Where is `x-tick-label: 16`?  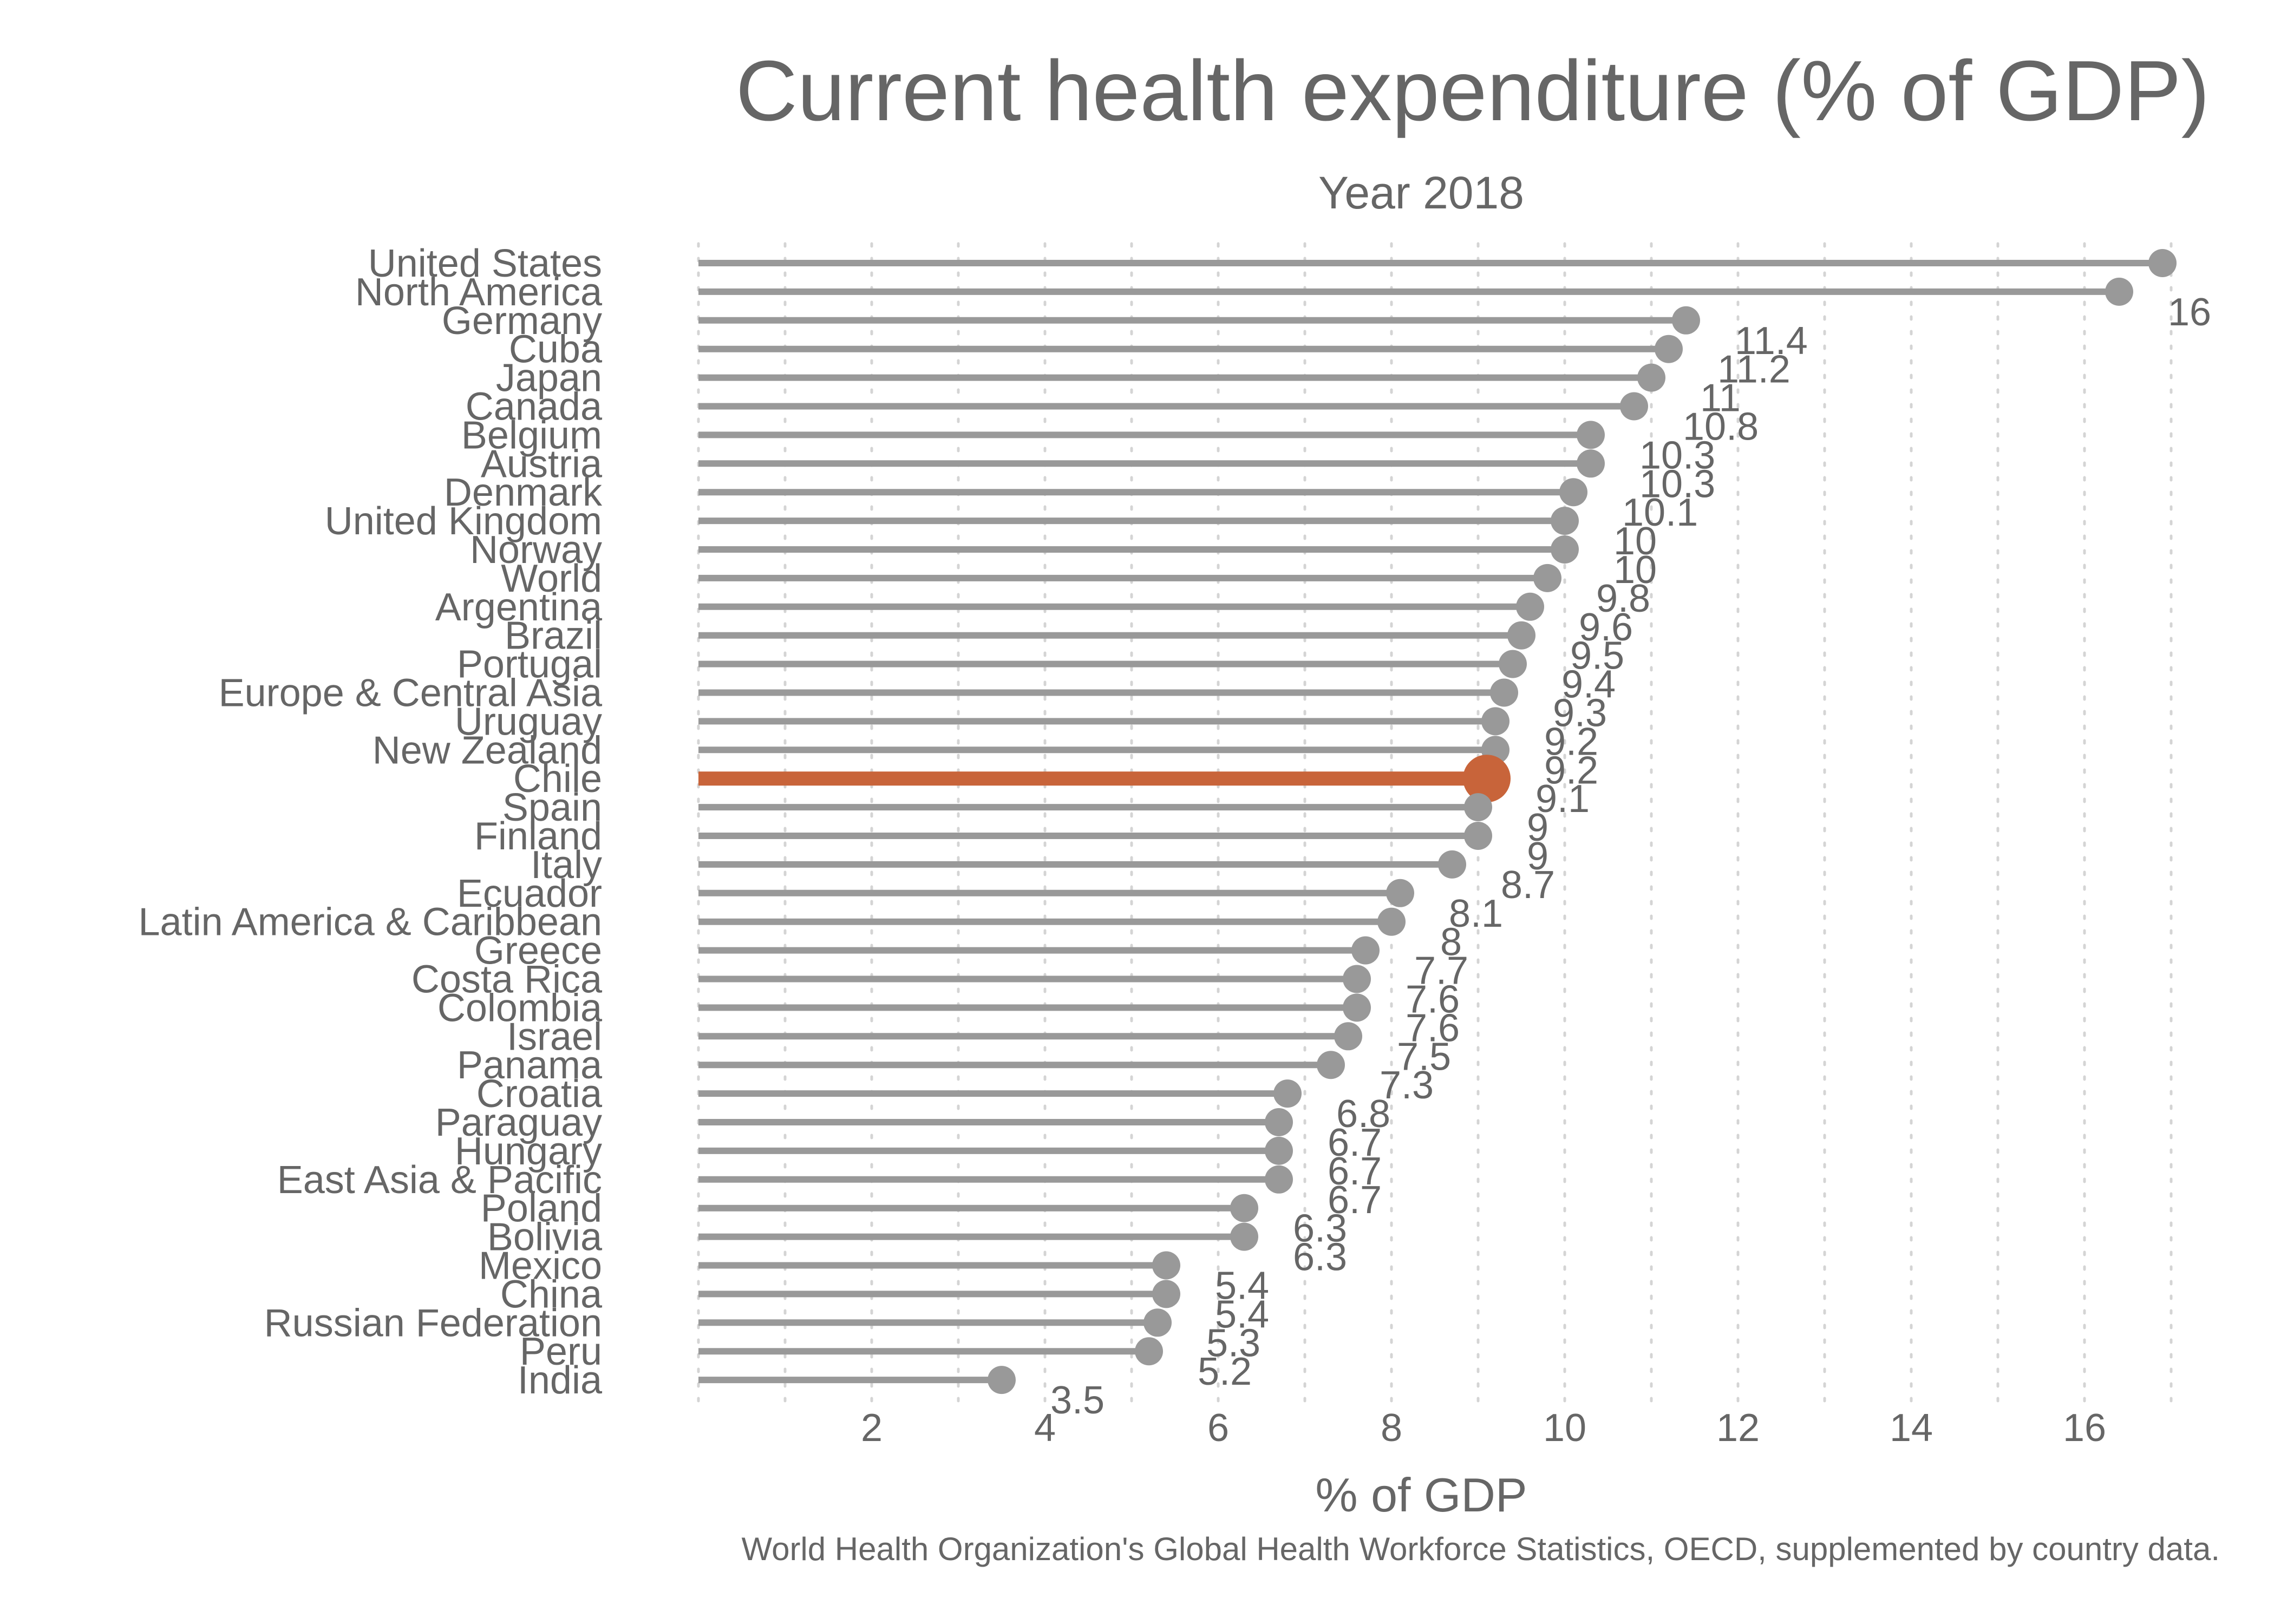
x-tick-label: 16 is located at coordinates (2084, 1428).